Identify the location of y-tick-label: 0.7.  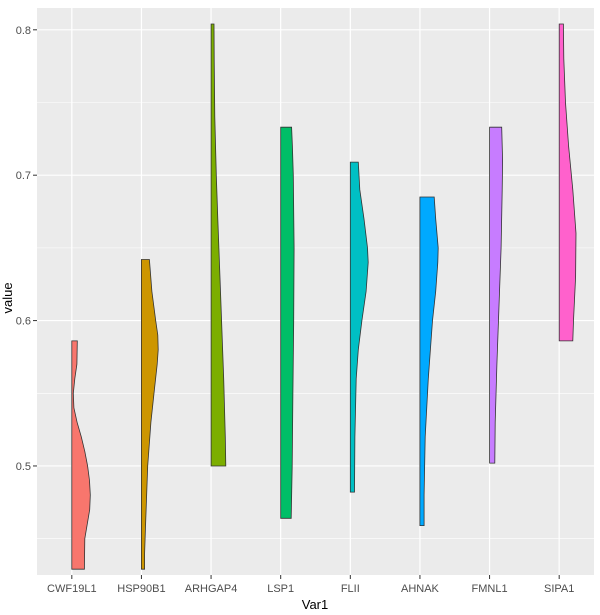
(23, 176).